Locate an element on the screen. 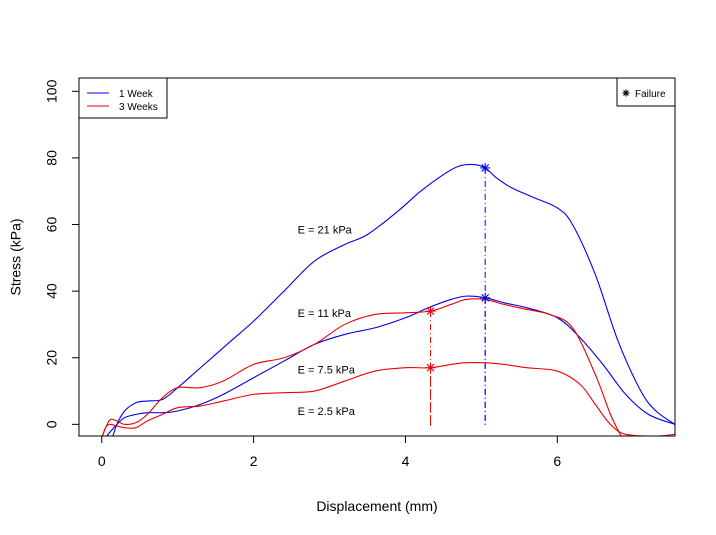 The width and height of the screenshot is (716, 535). y-tick-label-100: 100 is located at coordinates (52, 91).